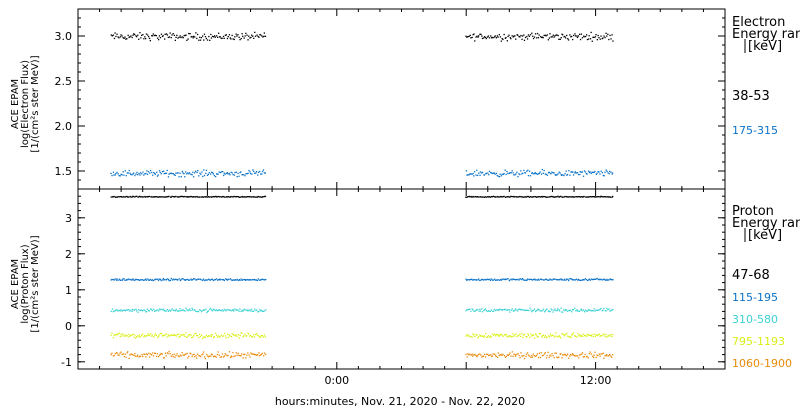 The height and width of the screenshot is (410, 800). What do you see at coordinates (64, 81) in the screenshot?
I see `y-tick-label: 2.5` at bounding box center [64, 81].